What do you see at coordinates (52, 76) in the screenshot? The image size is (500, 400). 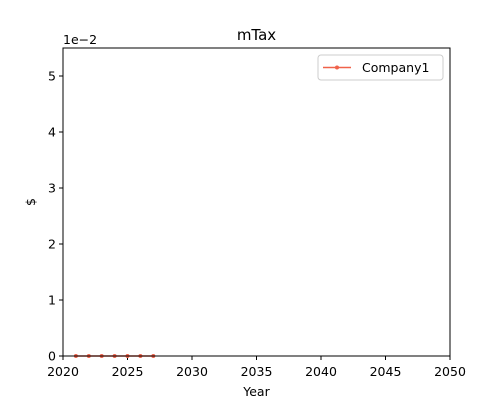 I see `y-tick-label: 5` at bounding box center [52, 76].